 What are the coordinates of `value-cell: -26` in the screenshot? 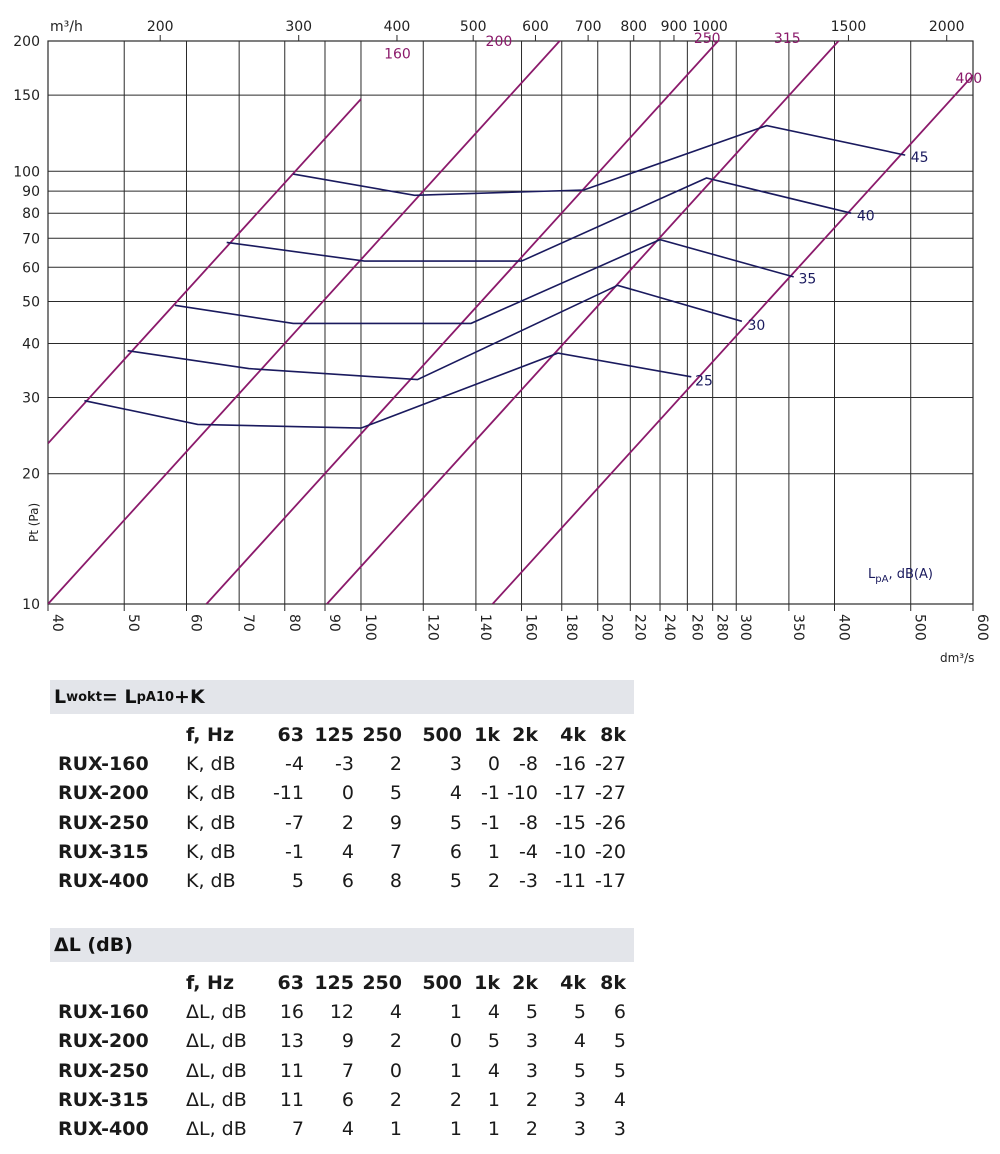 It's located at (610, 822).